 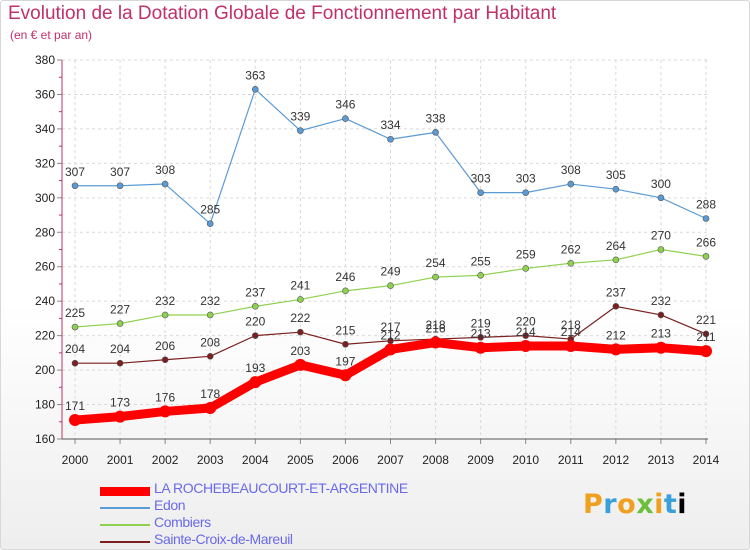 What do you see at coordinates (525, 460) in the screenshot?
I see `x-tick-label-2010: 2010` at bounding box center [525, 460].